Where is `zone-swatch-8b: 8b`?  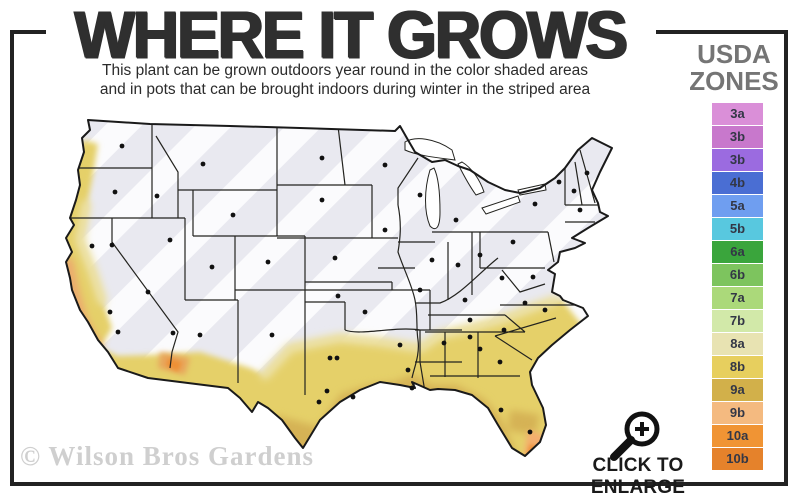 zone-swatch-8b: 8b is located at coordinates (737, 367).